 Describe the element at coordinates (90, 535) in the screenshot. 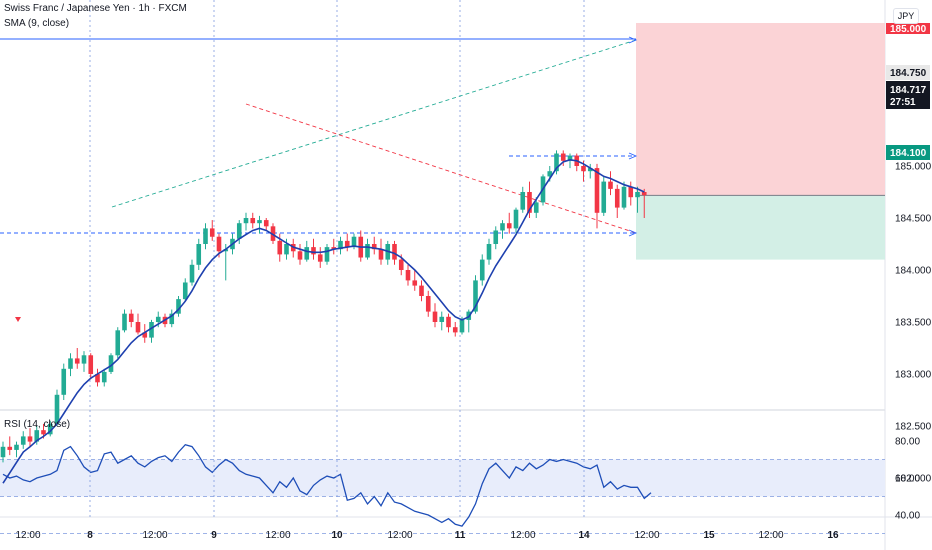

I see `time-tick-label: 8` at that location.